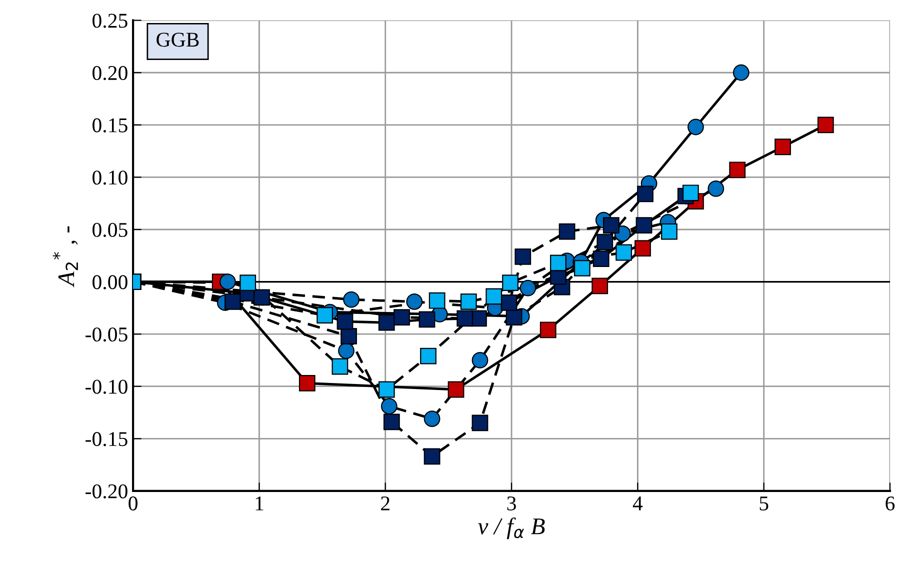  I want to click on x-tick-label: 4, so click(637, 503).